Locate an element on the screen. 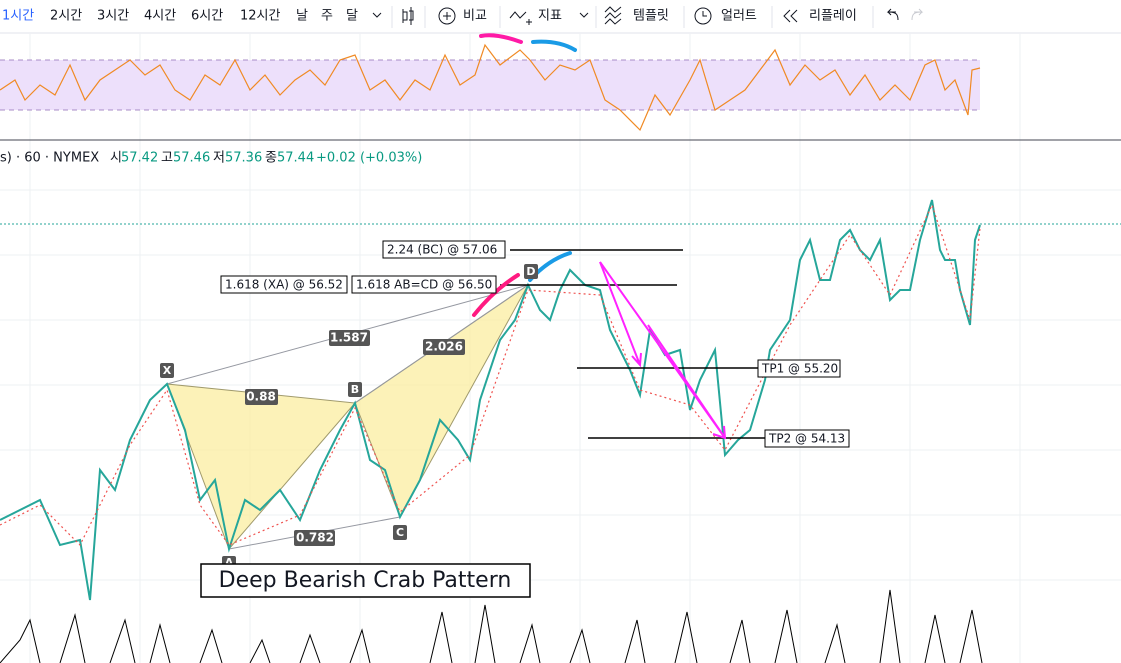 This screenshot has height=663, width=1121. interval-tab: 3시간 is located at coordinates (113, 16).